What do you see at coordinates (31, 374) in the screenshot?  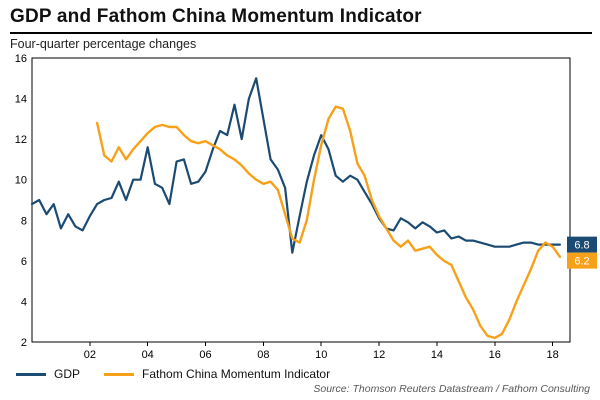 I see `gdp-line-swatch` at bounding box center [31, 374].